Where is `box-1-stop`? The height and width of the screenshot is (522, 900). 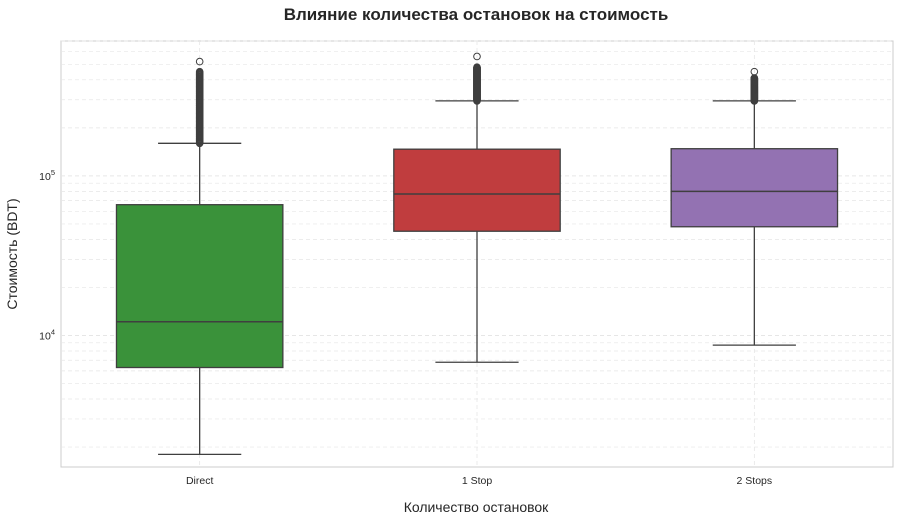
box-1-stop is located at coordinates (477, 207).